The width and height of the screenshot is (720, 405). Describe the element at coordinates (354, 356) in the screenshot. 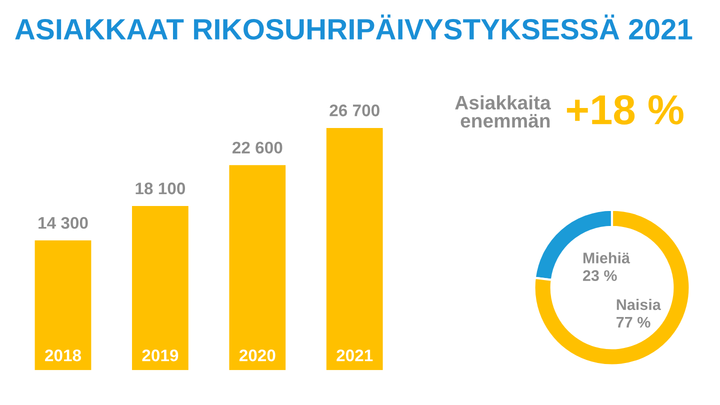

I see `x-tick-label: 2021` at that location.